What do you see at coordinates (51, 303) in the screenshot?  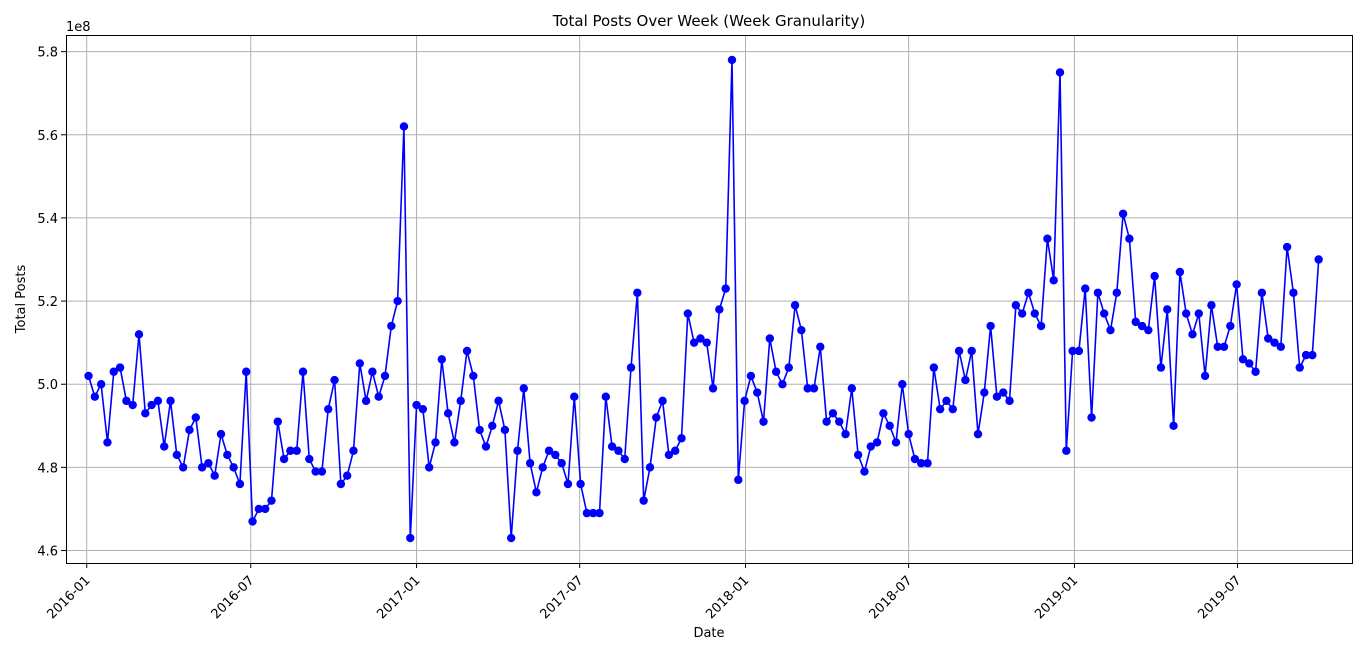 I see `y-axis: 4.6 4.8 5.0 5.2 5.4 5.6 5.8` at bounding box center [51, 303].